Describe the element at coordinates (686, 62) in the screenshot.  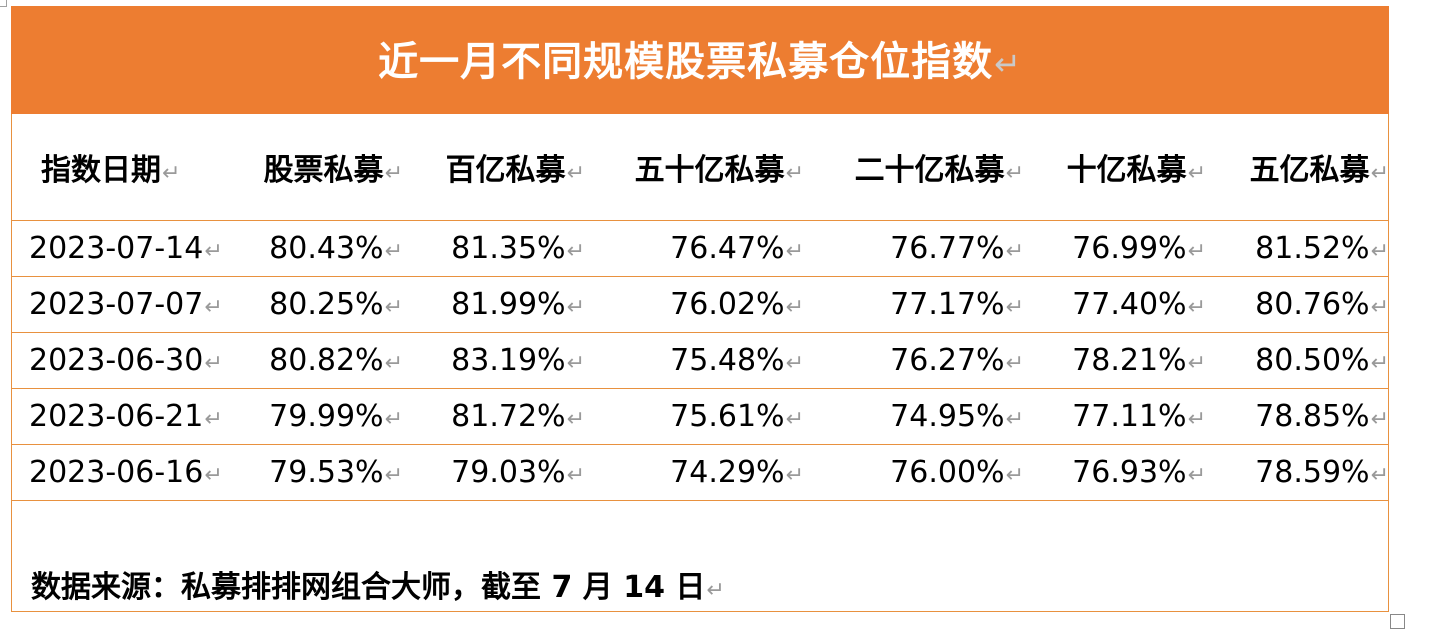
I see `title-text: 近一月不同规模股票私募仓位指数` at that location.